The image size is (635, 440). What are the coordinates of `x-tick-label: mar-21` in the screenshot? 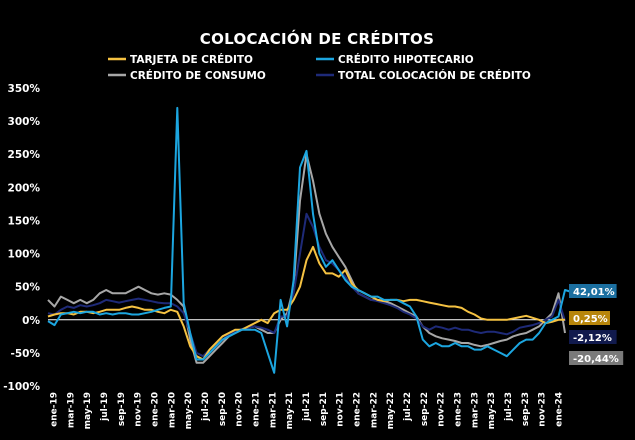 It's located at (273, 410).